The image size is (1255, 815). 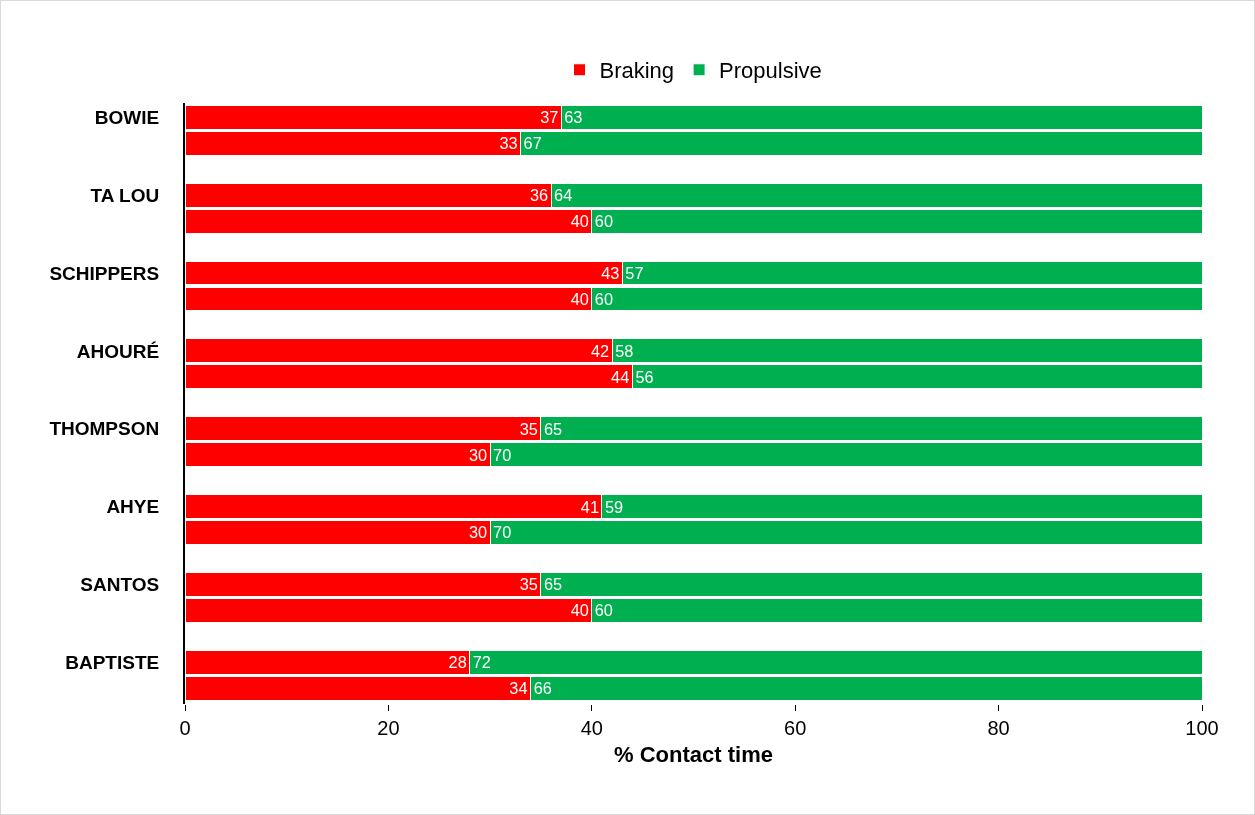 I want to click on x-tick-label: 60, so click(x=795, y=728).